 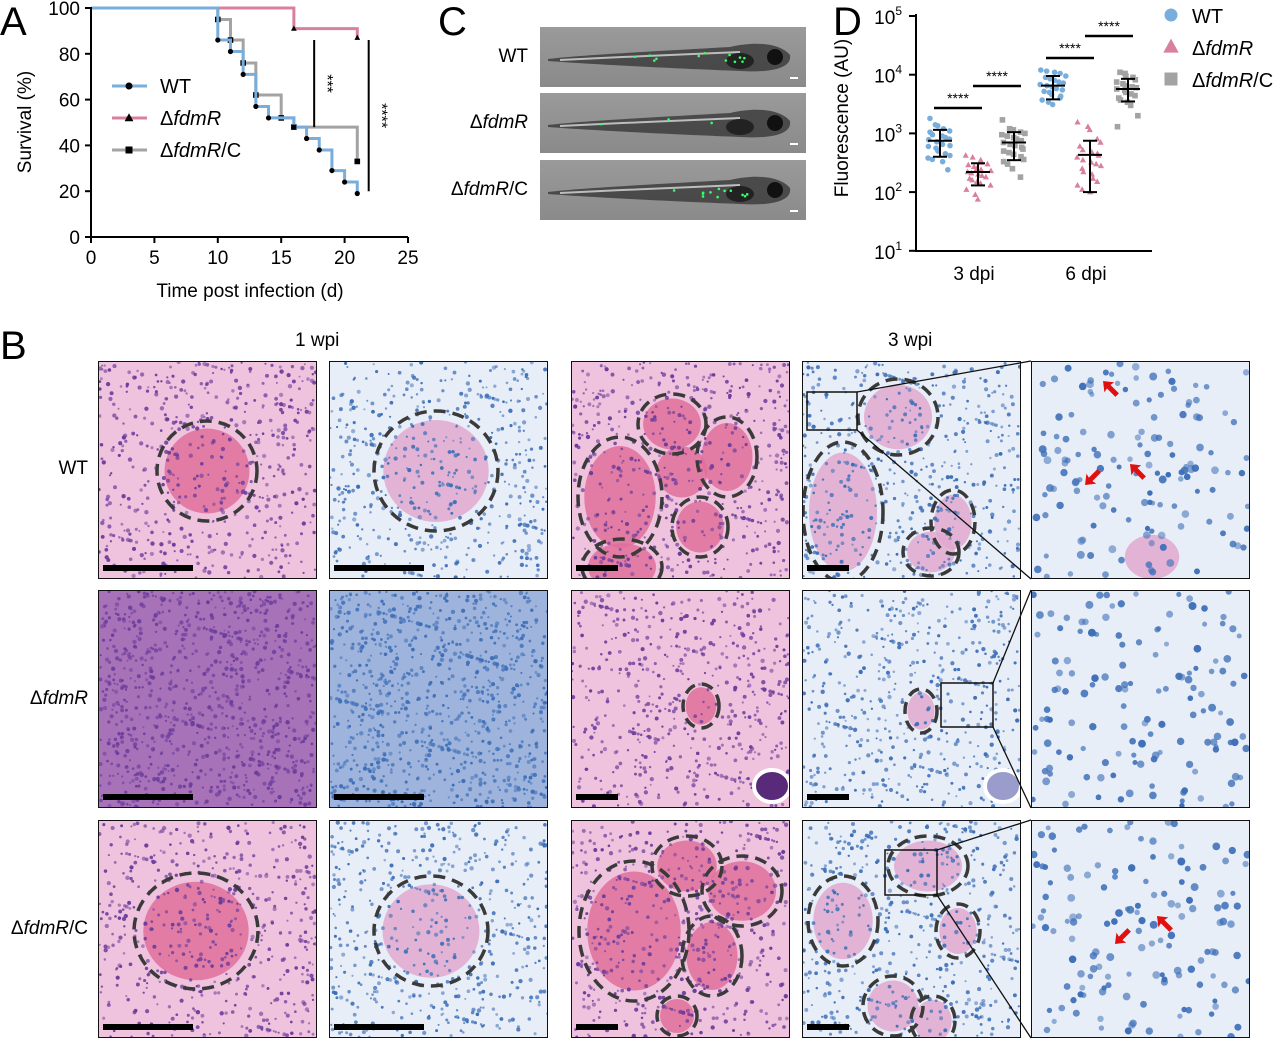 I want to click on label-prefix: Δ, so click(x=166, y=151).